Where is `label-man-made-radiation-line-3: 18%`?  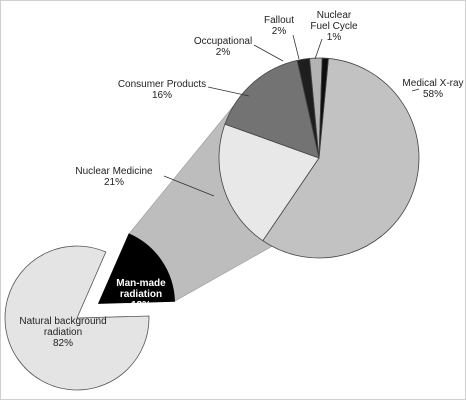 label-man-made-radiation-line-3: 18% is located at coordinates (141, 305).